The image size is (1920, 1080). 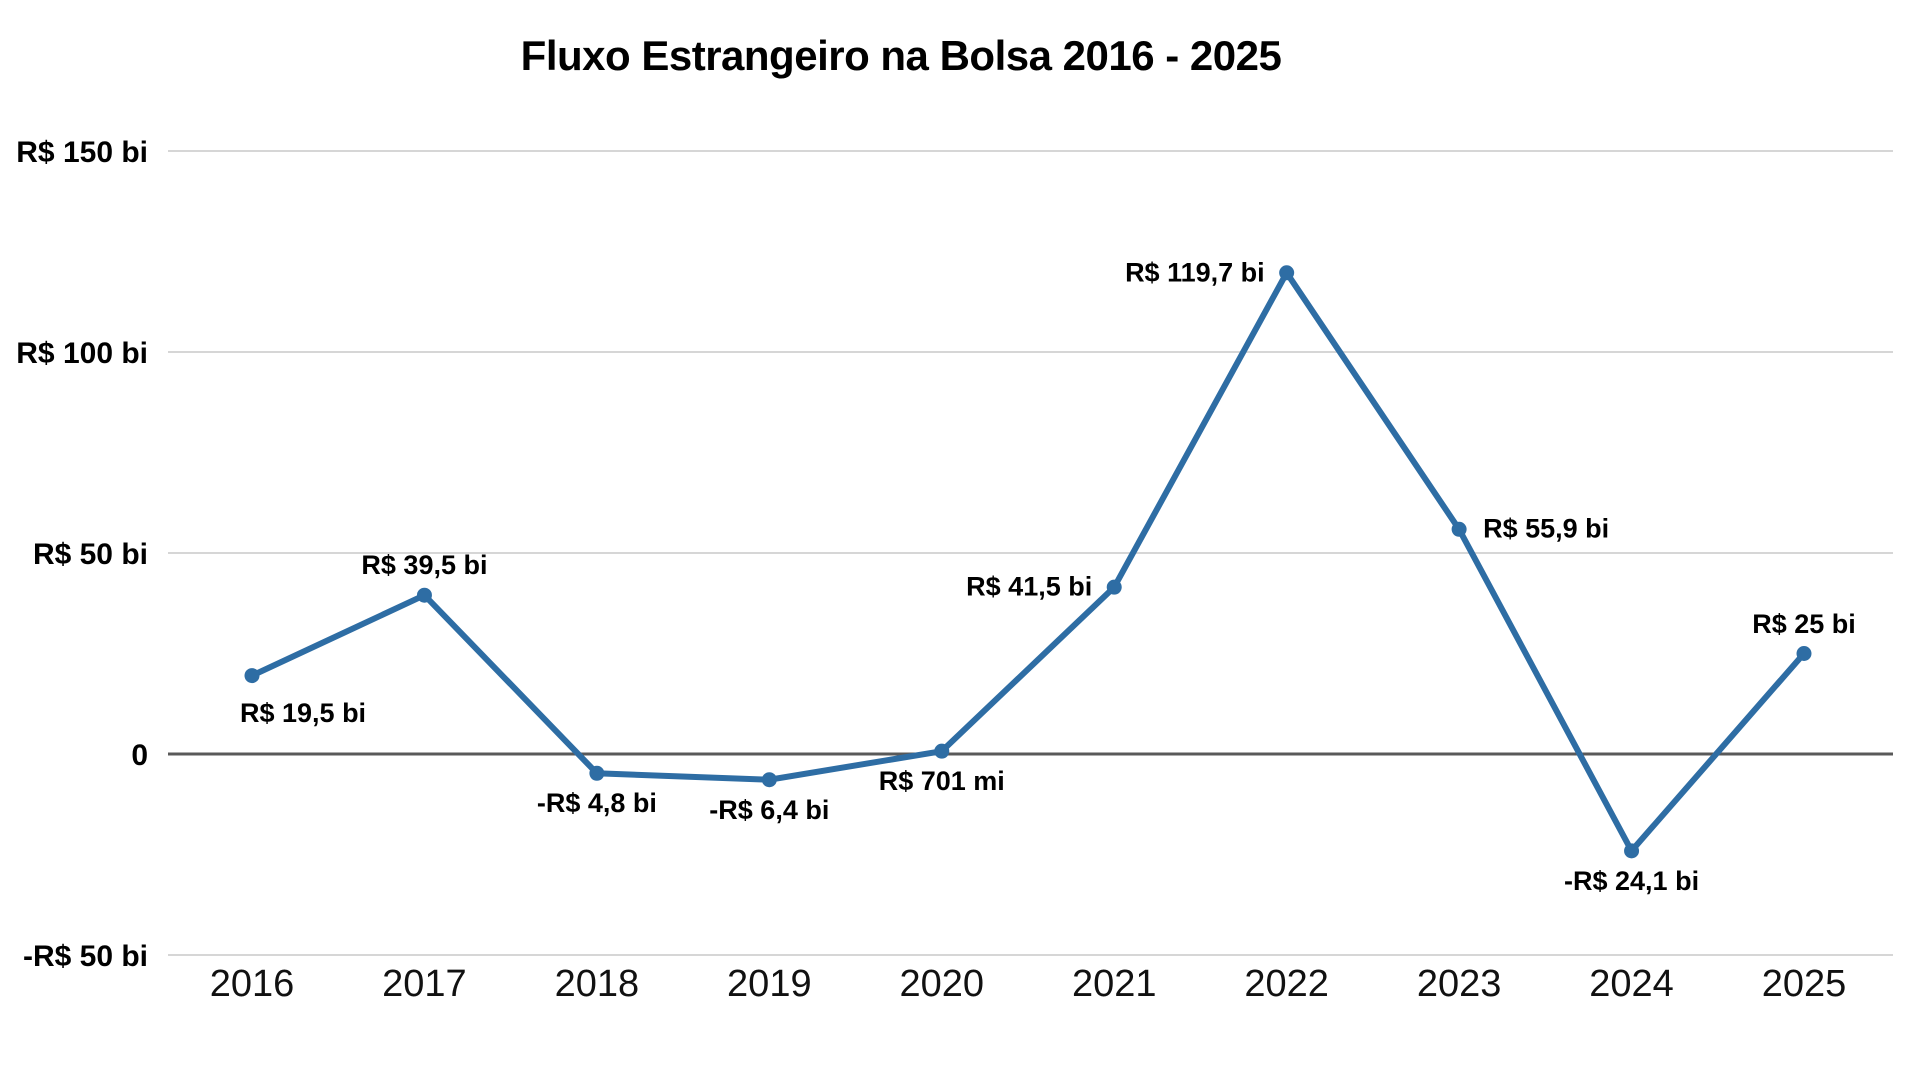 I want to click on data-point-2019, so click(x=769, y=780).